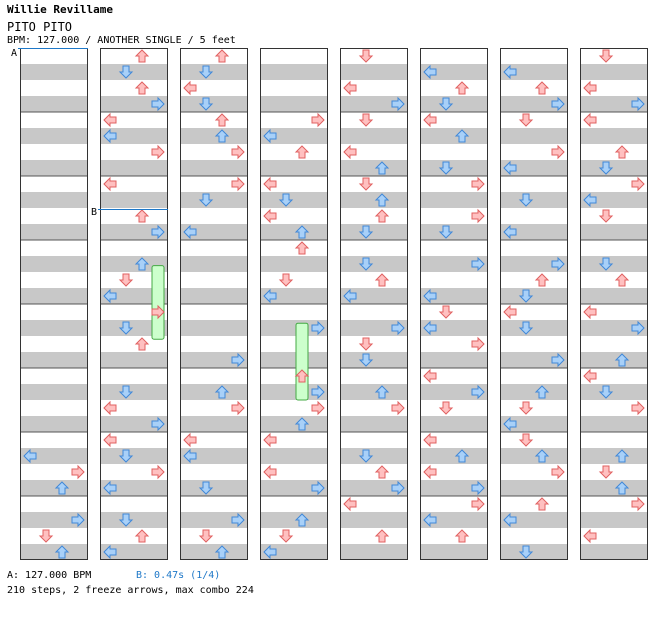  I want to click on bpm-legend: A: 127.000 BPM, so click(49, 575).